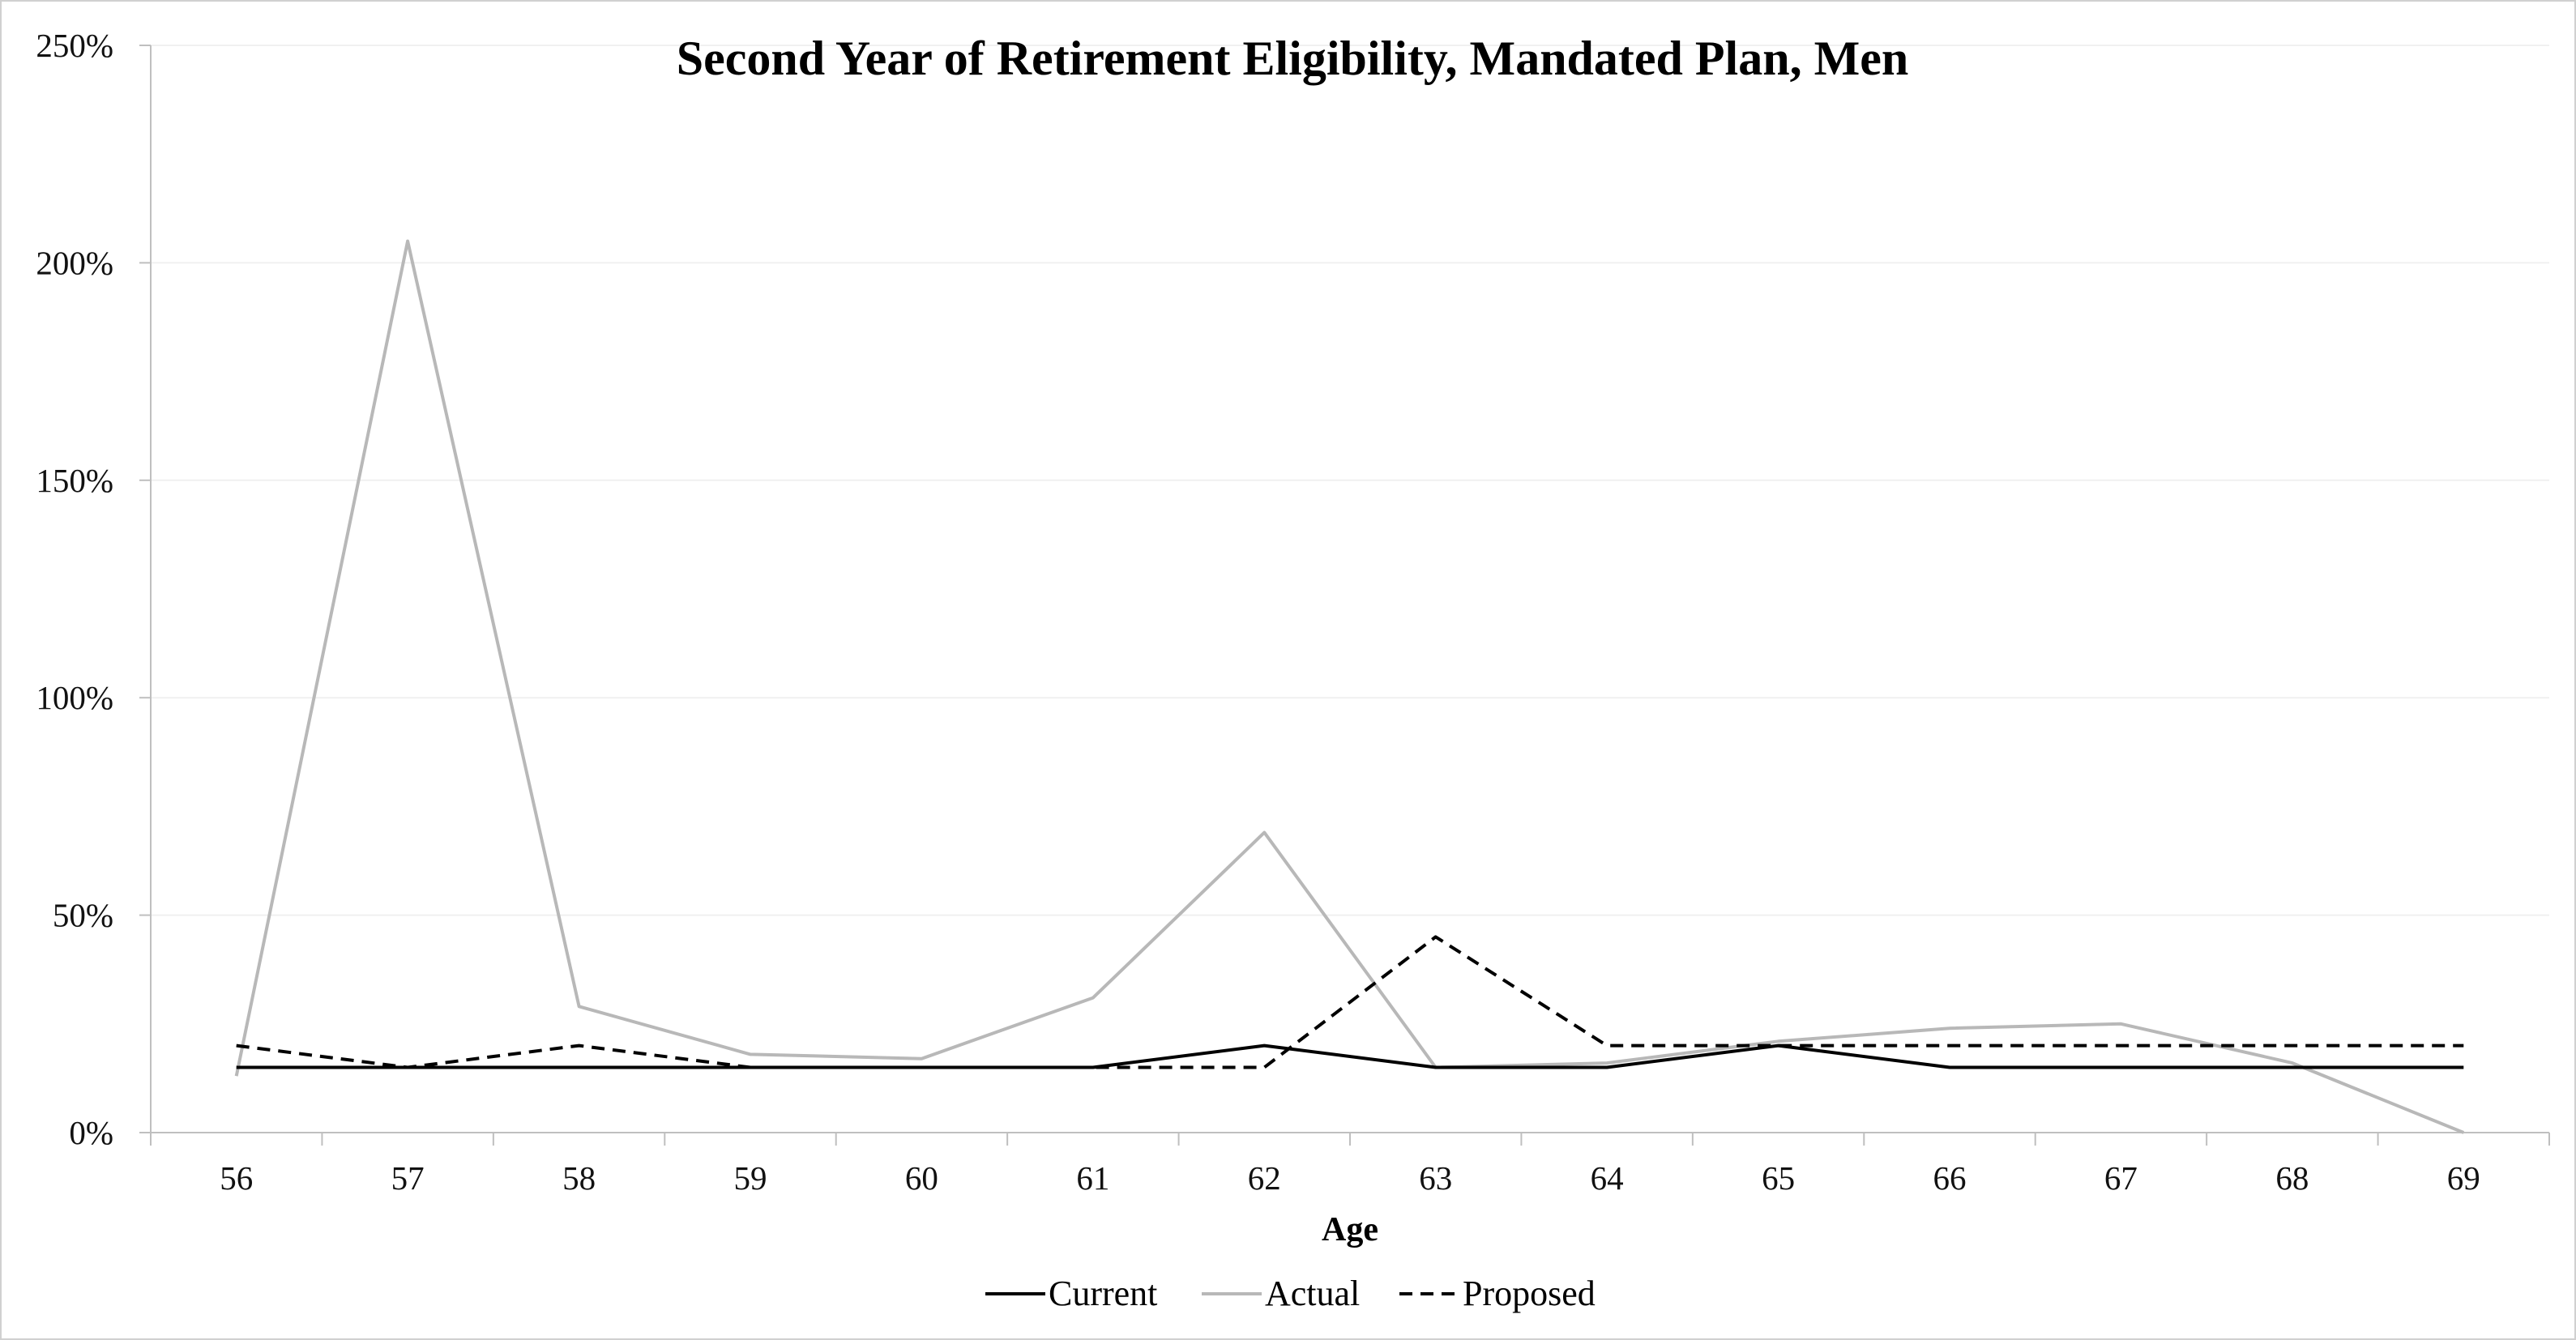  Describe the element at coordinates (1350, 1178) in the screenshot. I see `x-axis-tick-labels: 56 57 58 59 60 61 62 63 64 65 66 67 68 69` at that location.